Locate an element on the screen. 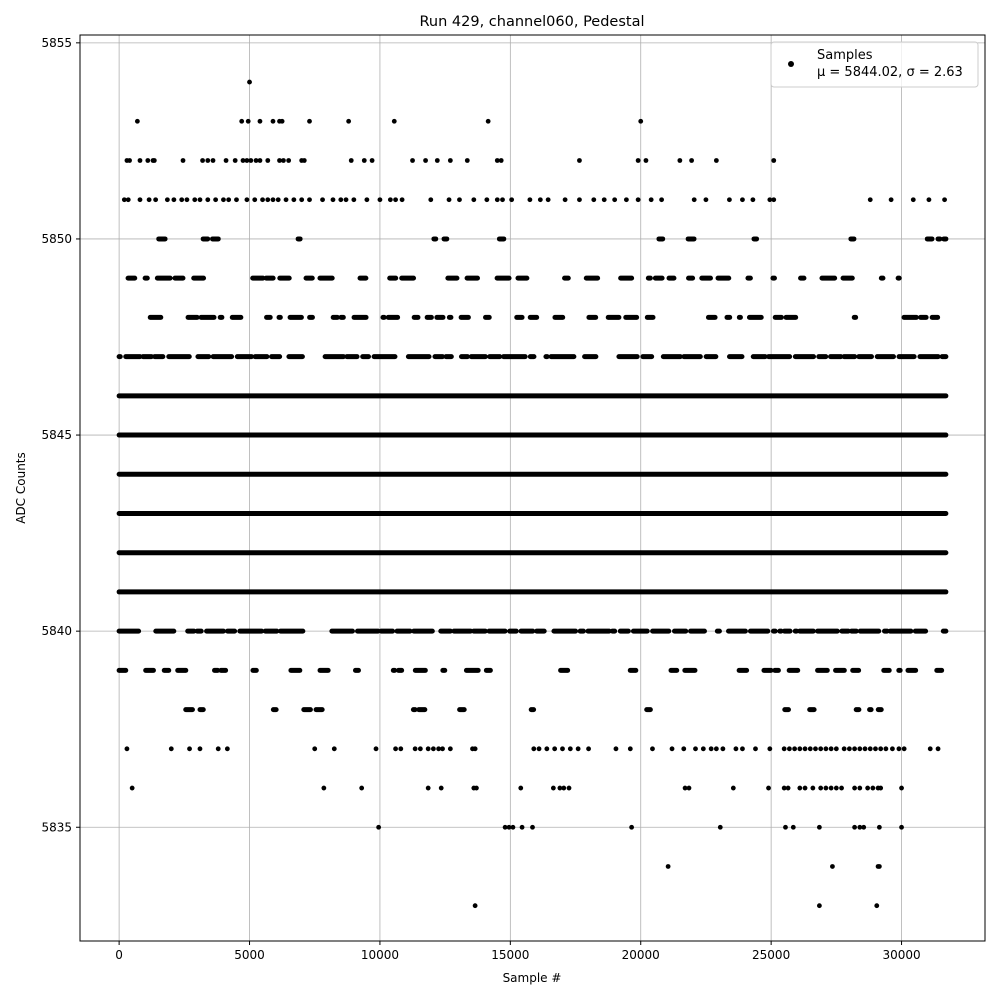  y-tick-label: 5840 is located at coordinates (56, 631).